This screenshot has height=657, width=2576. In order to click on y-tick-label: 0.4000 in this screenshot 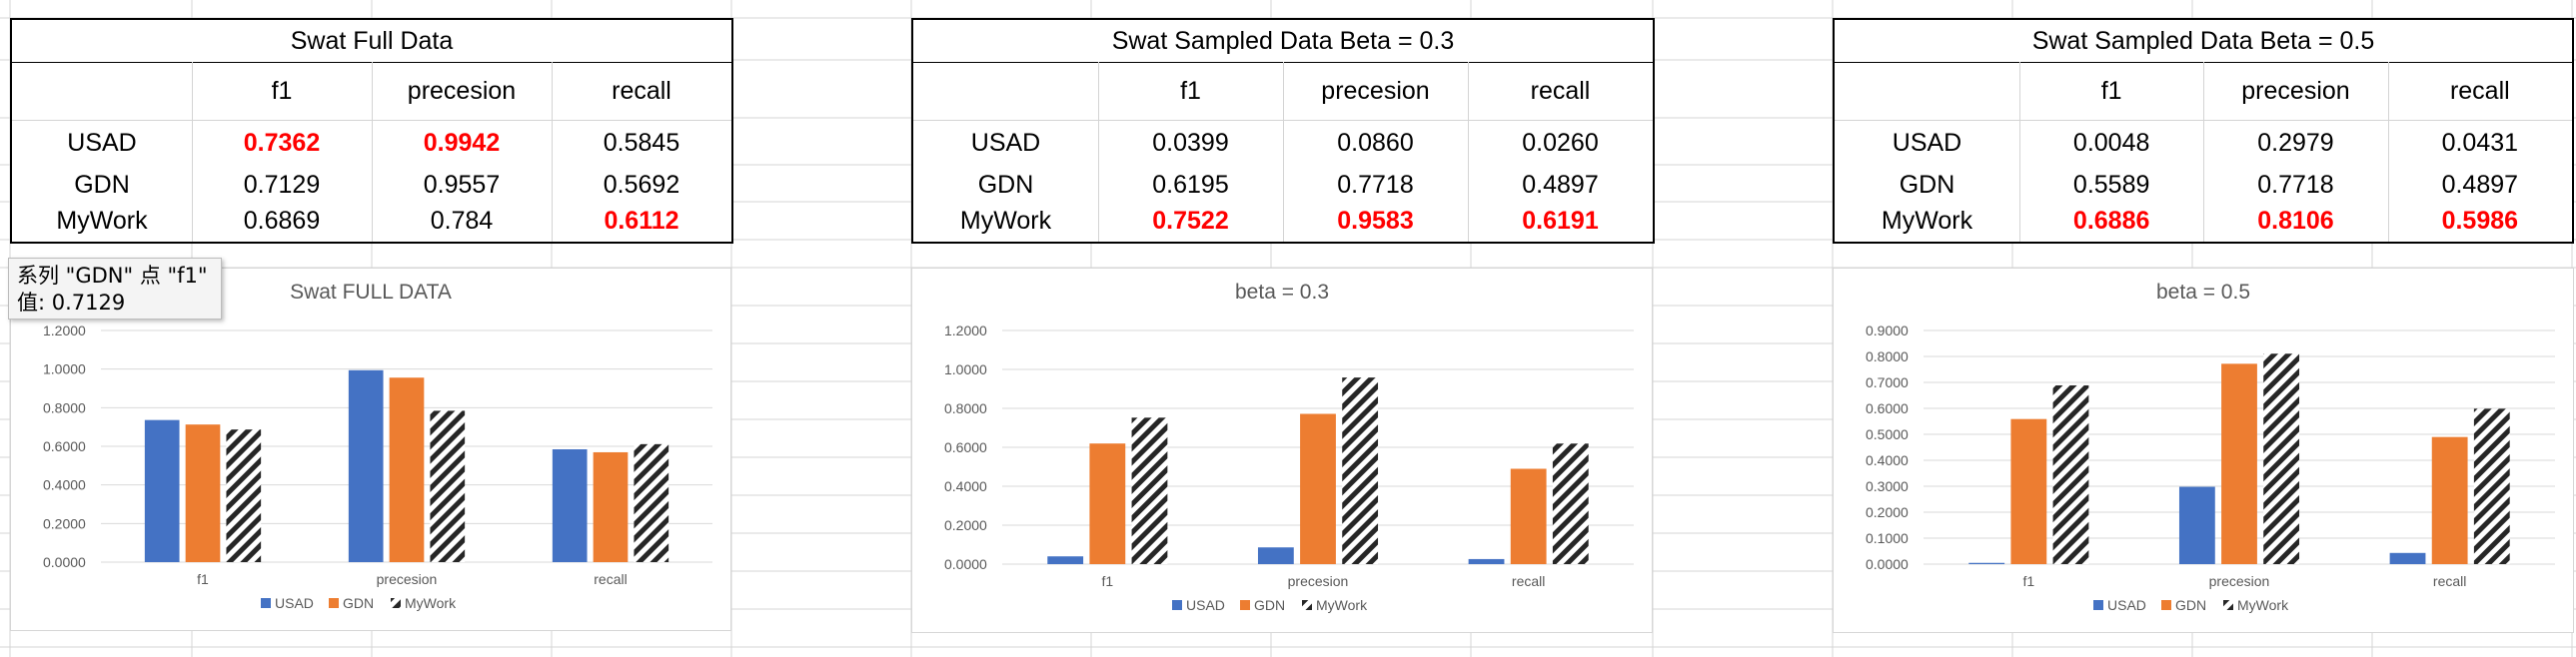, I will do `click(1887, 460)`.